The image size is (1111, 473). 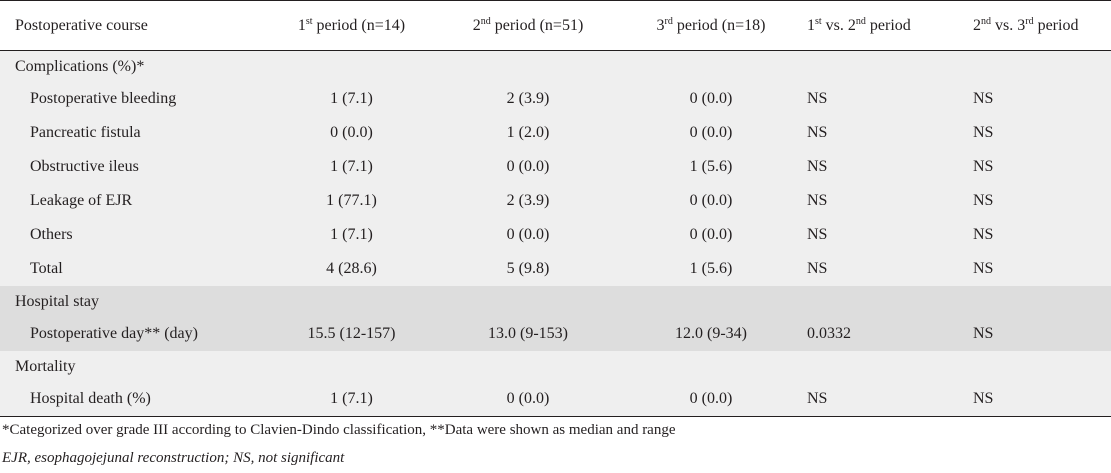 I want to click on header-compare-1-2-b-suffix: nd, so click(x=860, y=21).